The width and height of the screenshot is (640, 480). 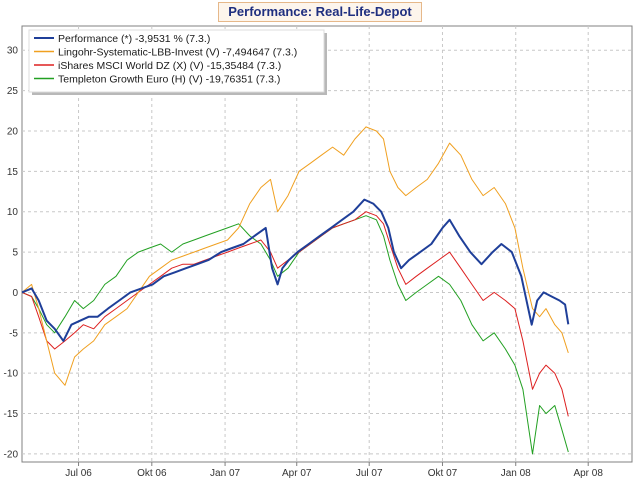 I want to click on x-tick-label: Jan 07, so click(x=225, y=473).